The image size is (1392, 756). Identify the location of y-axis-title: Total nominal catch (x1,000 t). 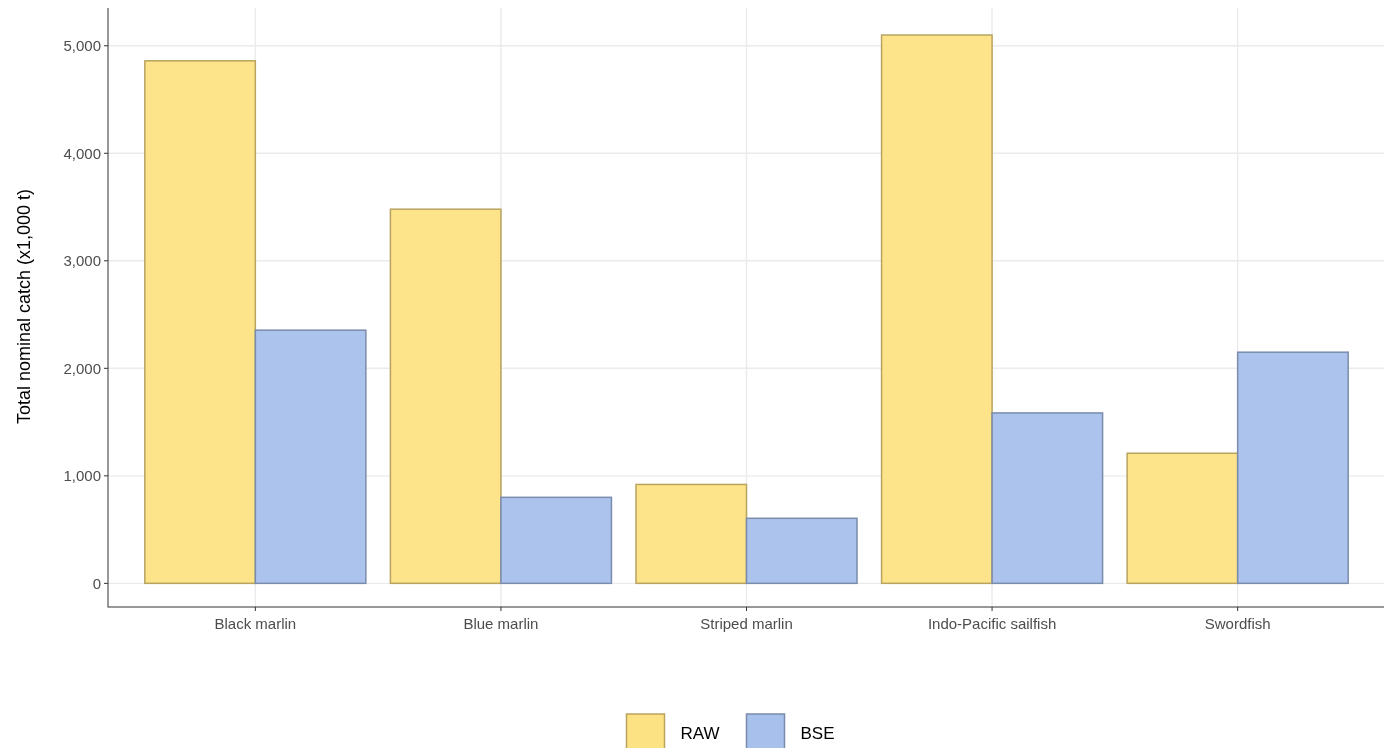
(24, 306).